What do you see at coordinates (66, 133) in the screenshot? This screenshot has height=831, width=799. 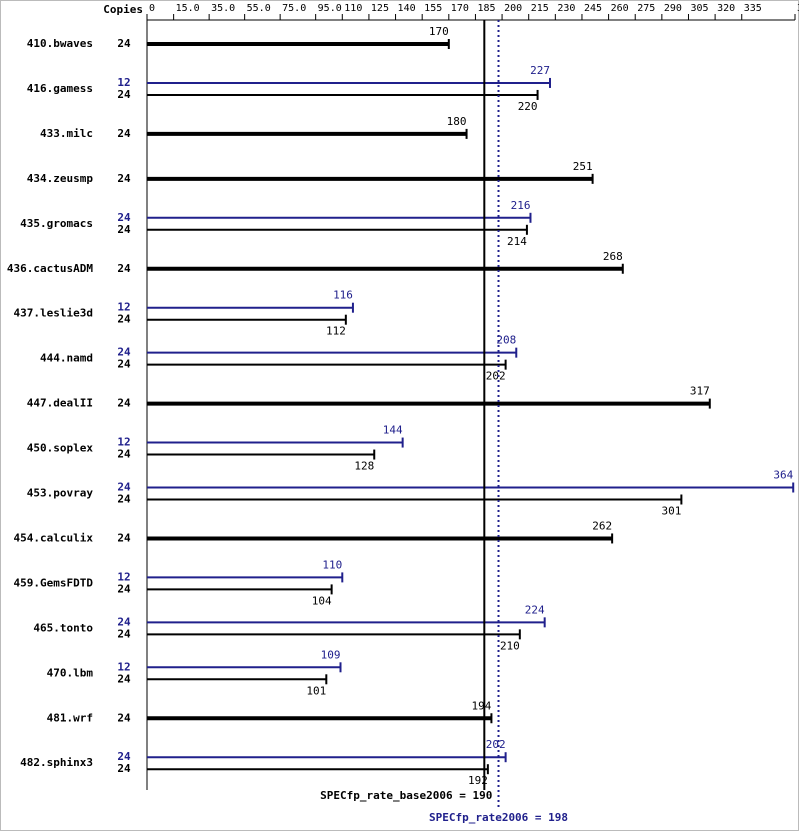 I see `benchmark-label: 433.milc` at bounding box center [66, 133].